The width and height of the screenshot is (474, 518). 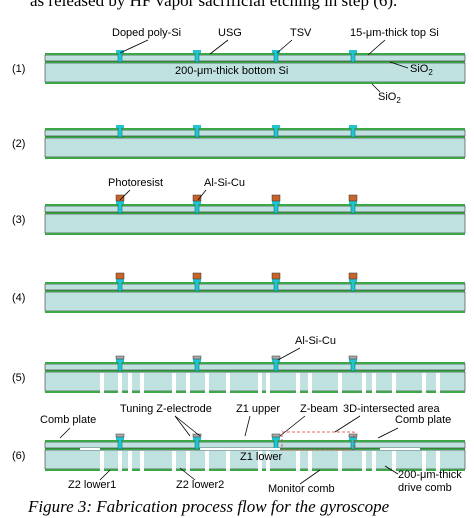 What do you see at coordinates (18, 456) in the screenshot?
I see `step-label: (6)` at bounding box center [18, 456].